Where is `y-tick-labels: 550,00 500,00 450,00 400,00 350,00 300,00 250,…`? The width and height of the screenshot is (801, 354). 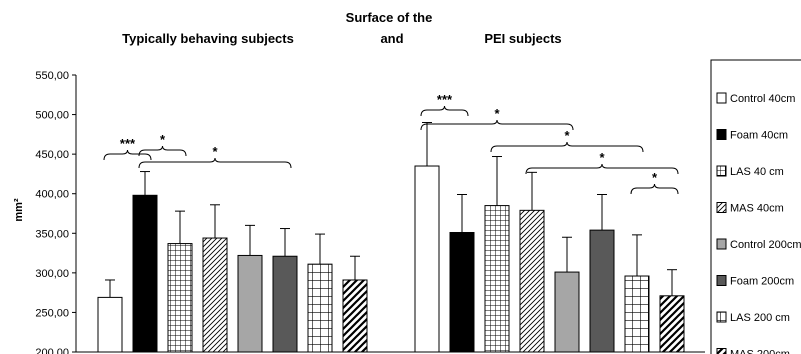 y-tick-labels: 550,00 500,00 450,00 400,00 350,00 300,00 250,… is located at coordinates (55, 212).